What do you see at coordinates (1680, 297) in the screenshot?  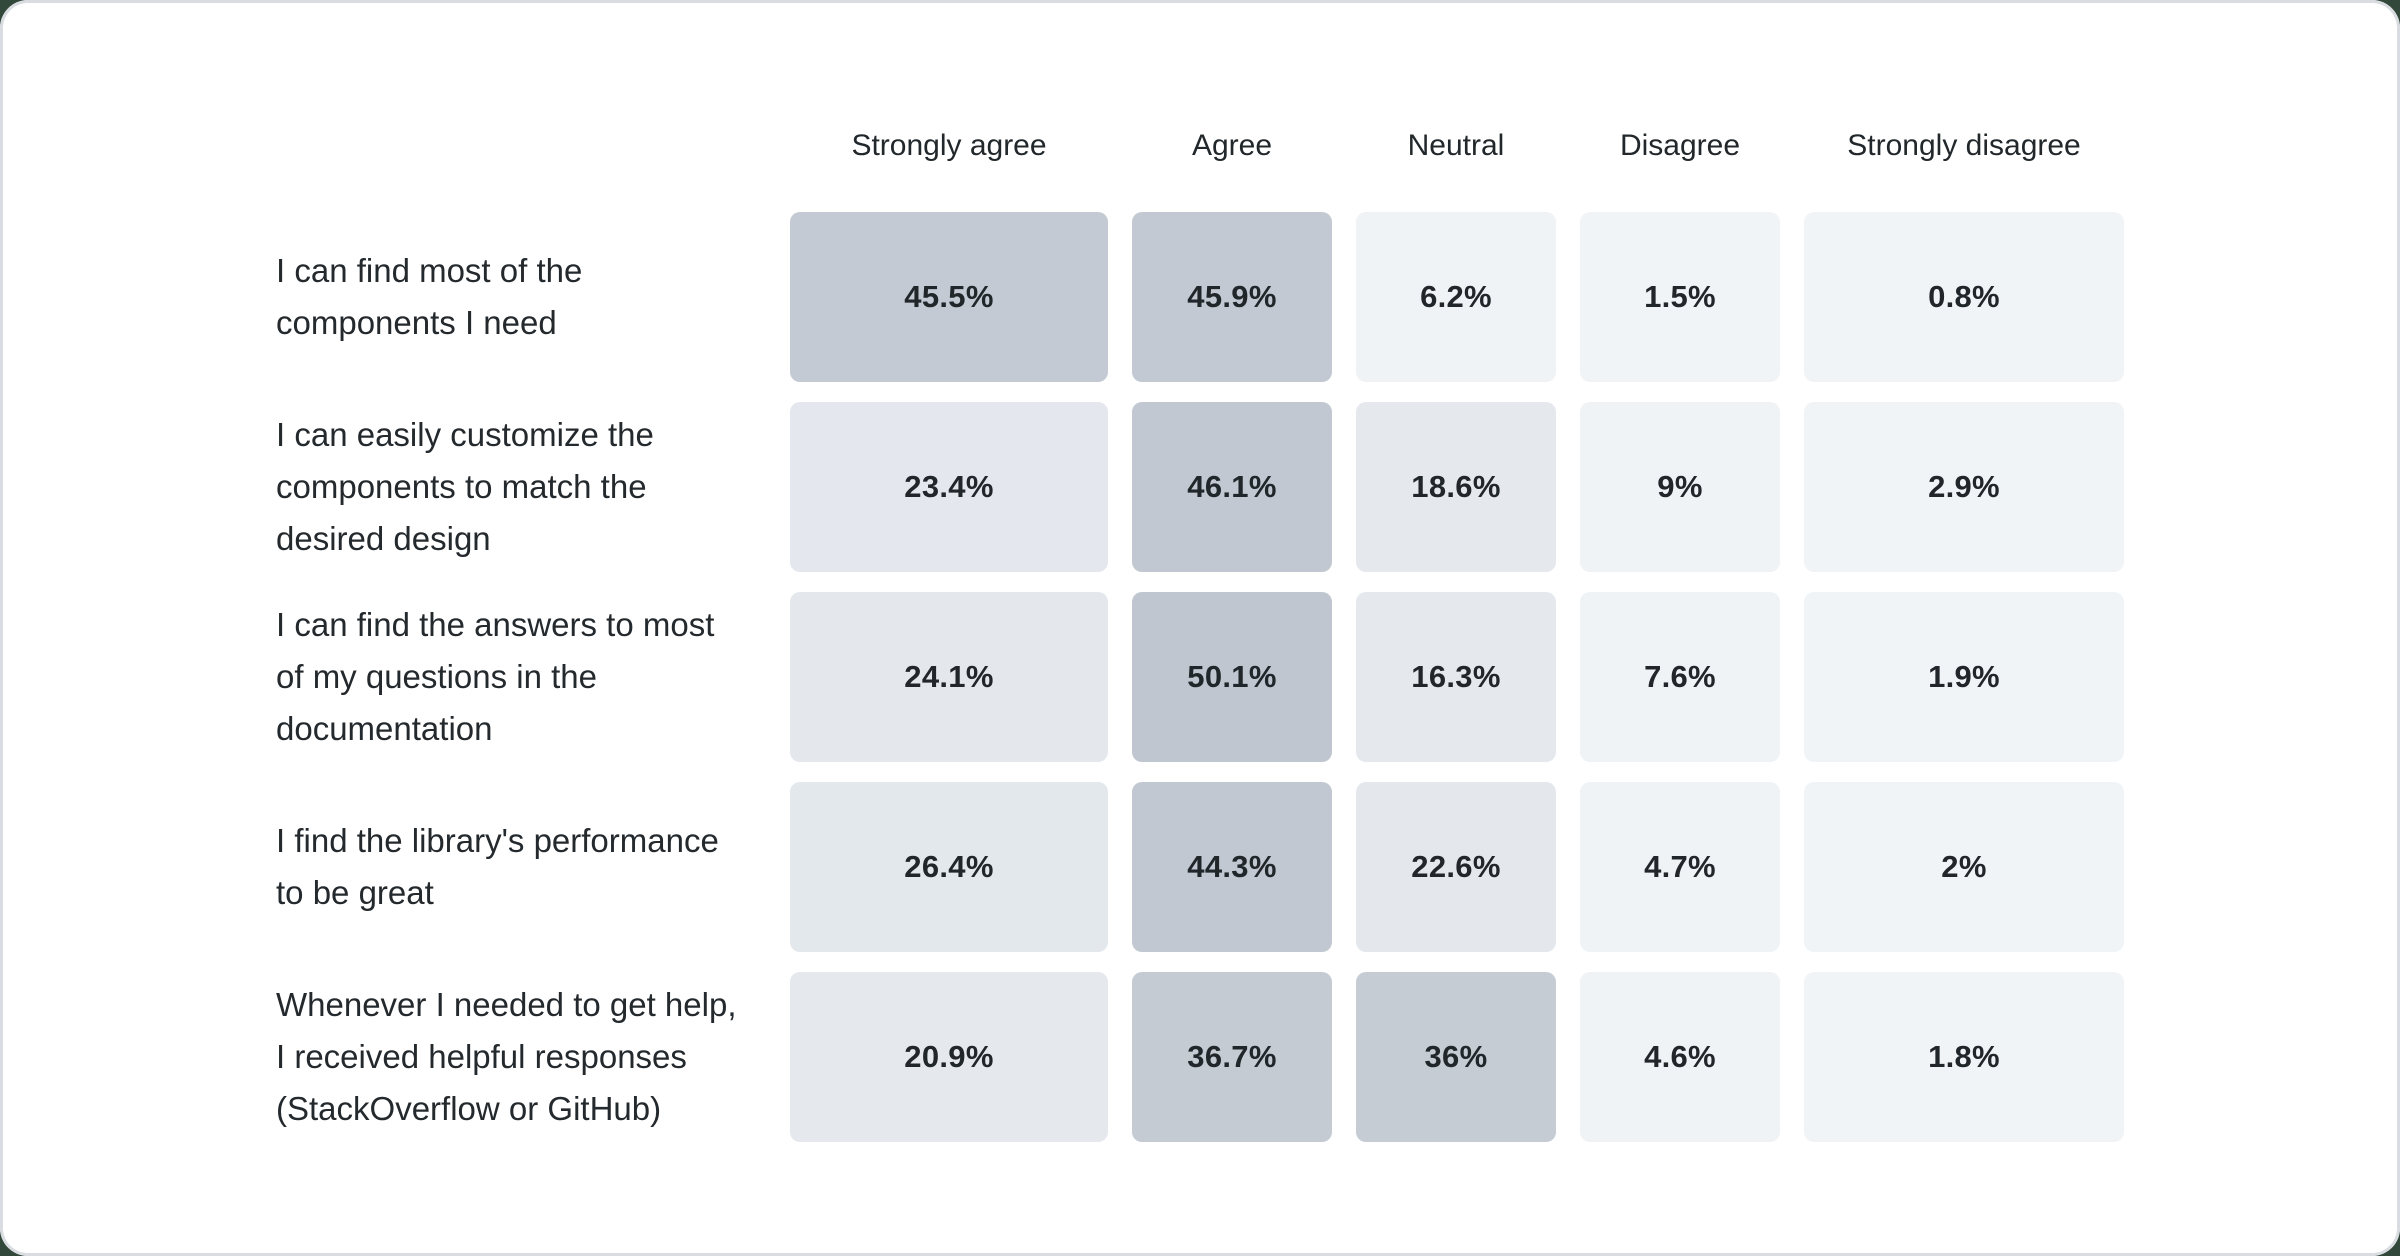 I see `heatmap-cell: 1.5%` at bounding box center [1680, 297].